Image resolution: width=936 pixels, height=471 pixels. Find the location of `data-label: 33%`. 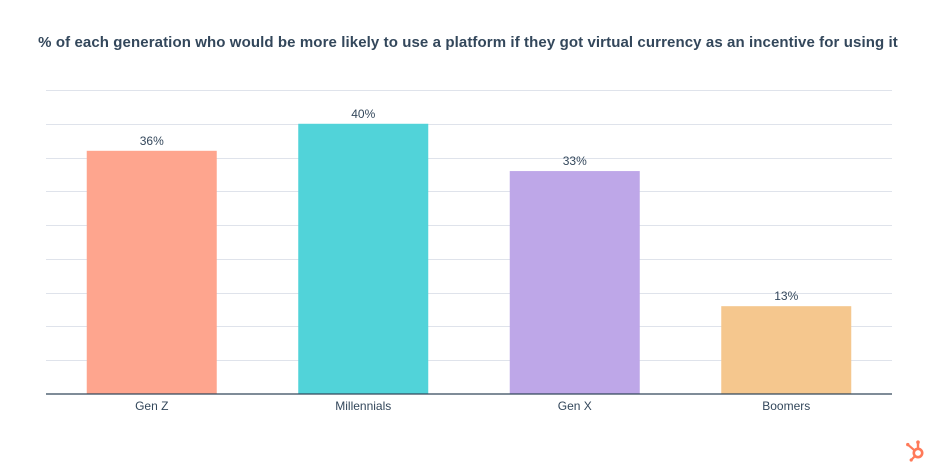

data-label: 33% is located at coordinates (575, 161).